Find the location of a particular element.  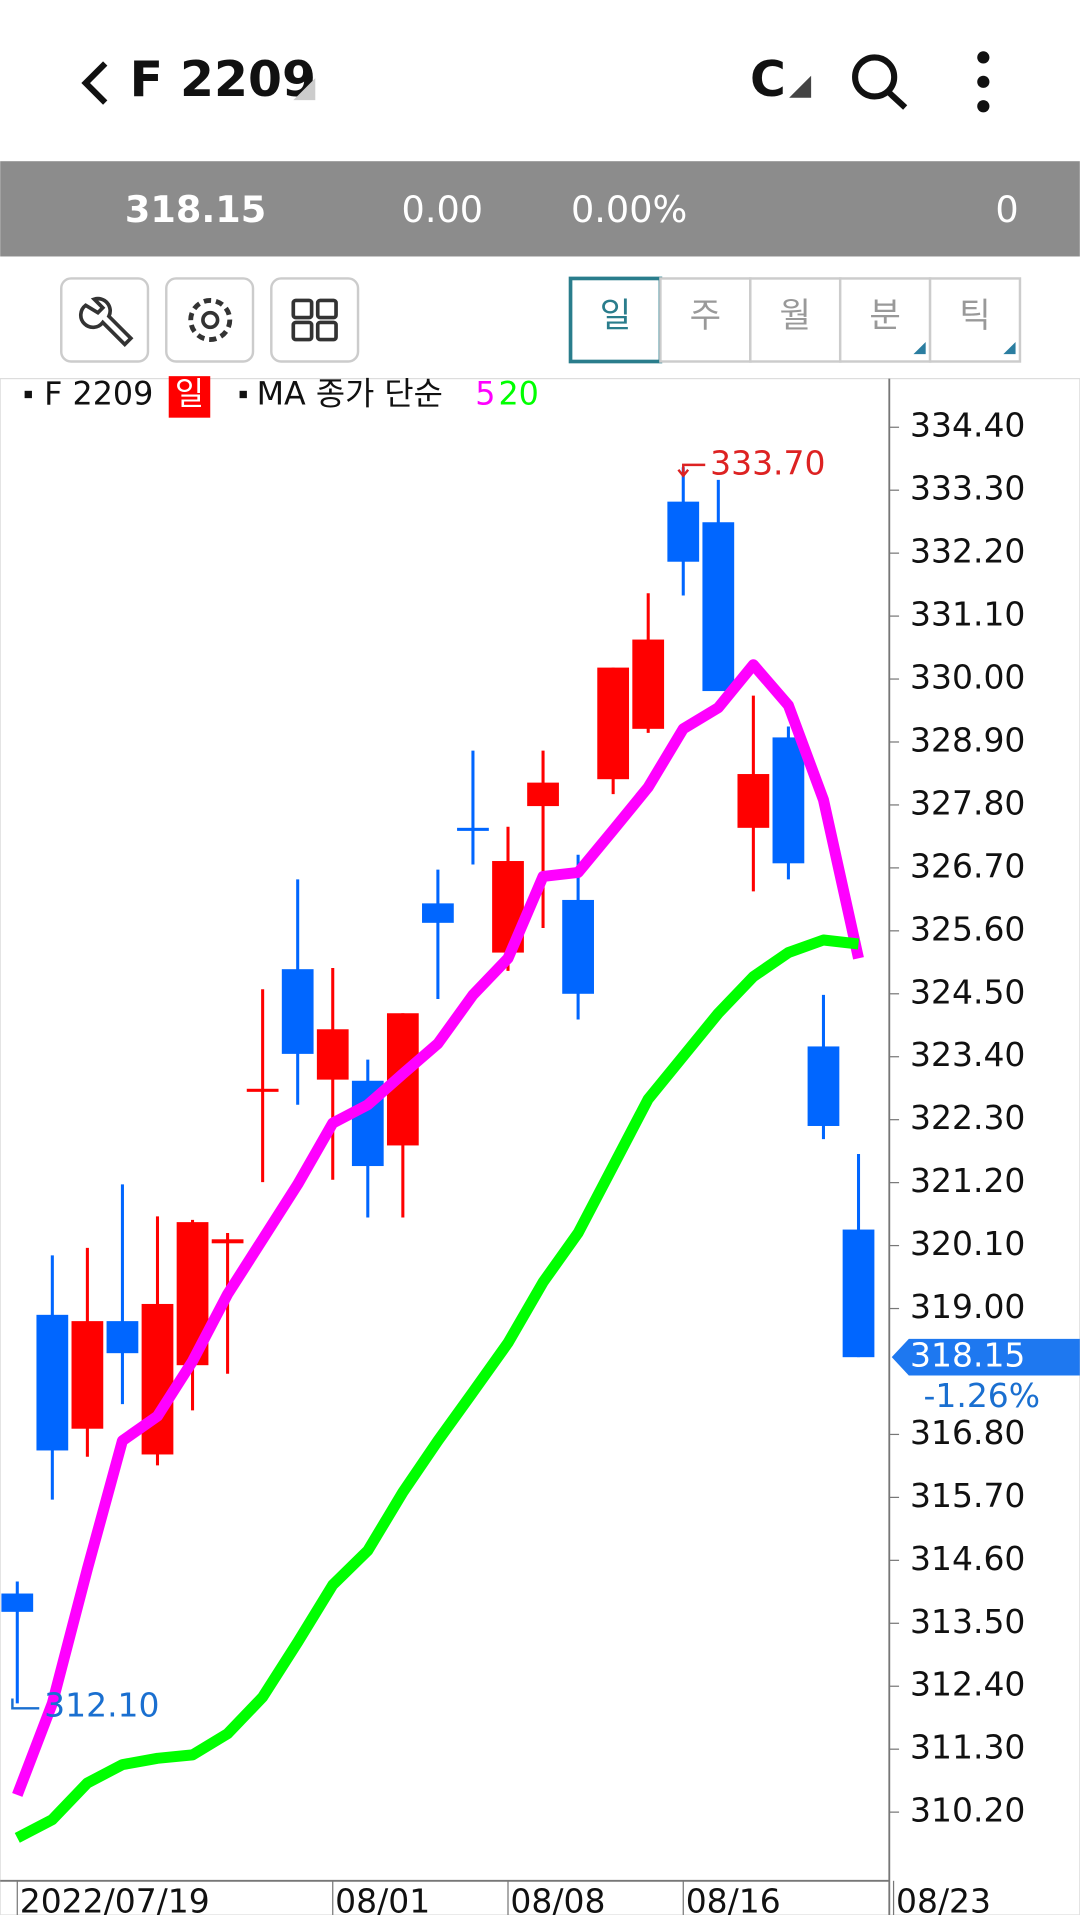

y-tick-label: 327.80 is located at coordinates (967, 802).